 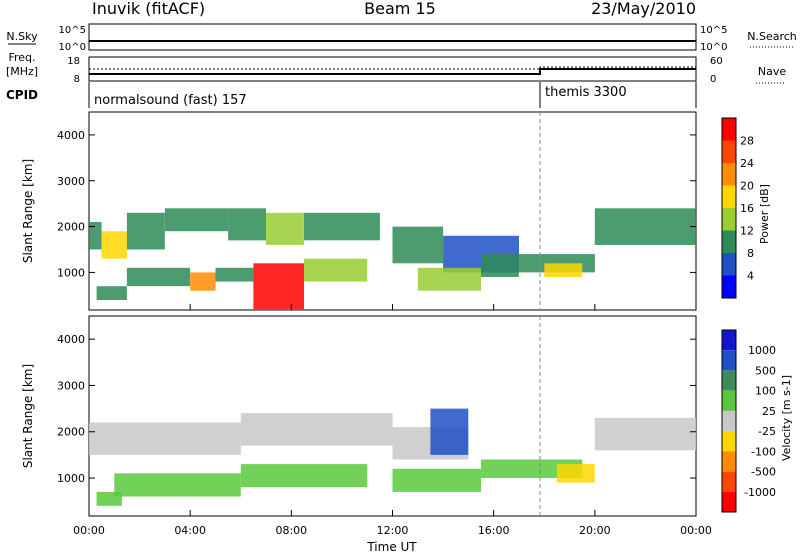 I want to click on nsky-strip: 10^5 10^0 10^5 10^0, so click(x=393, y=38).